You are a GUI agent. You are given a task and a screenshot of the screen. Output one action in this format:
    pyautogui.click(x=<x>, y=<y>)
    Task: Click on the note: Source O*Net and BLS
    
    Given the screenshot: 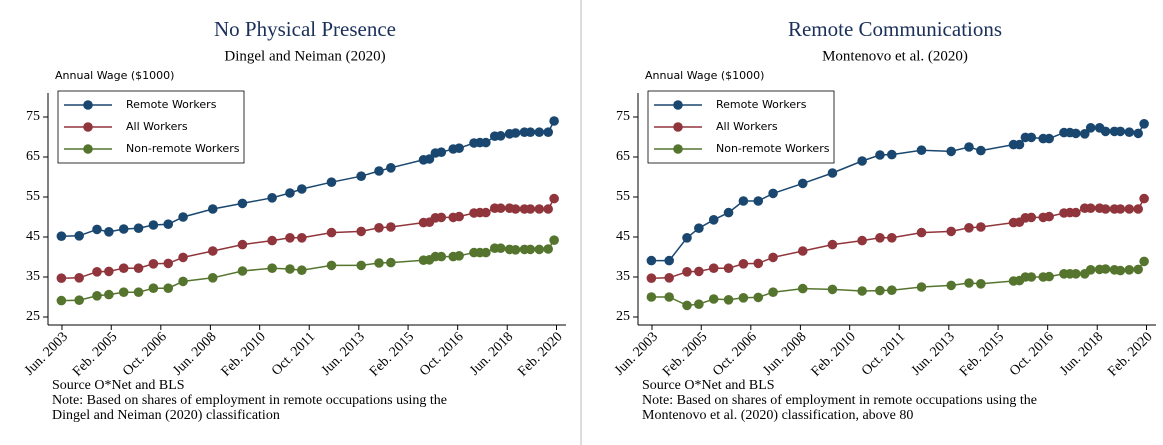 What is the action you would take?
    pyautogui.click(x=708, y=385)
    